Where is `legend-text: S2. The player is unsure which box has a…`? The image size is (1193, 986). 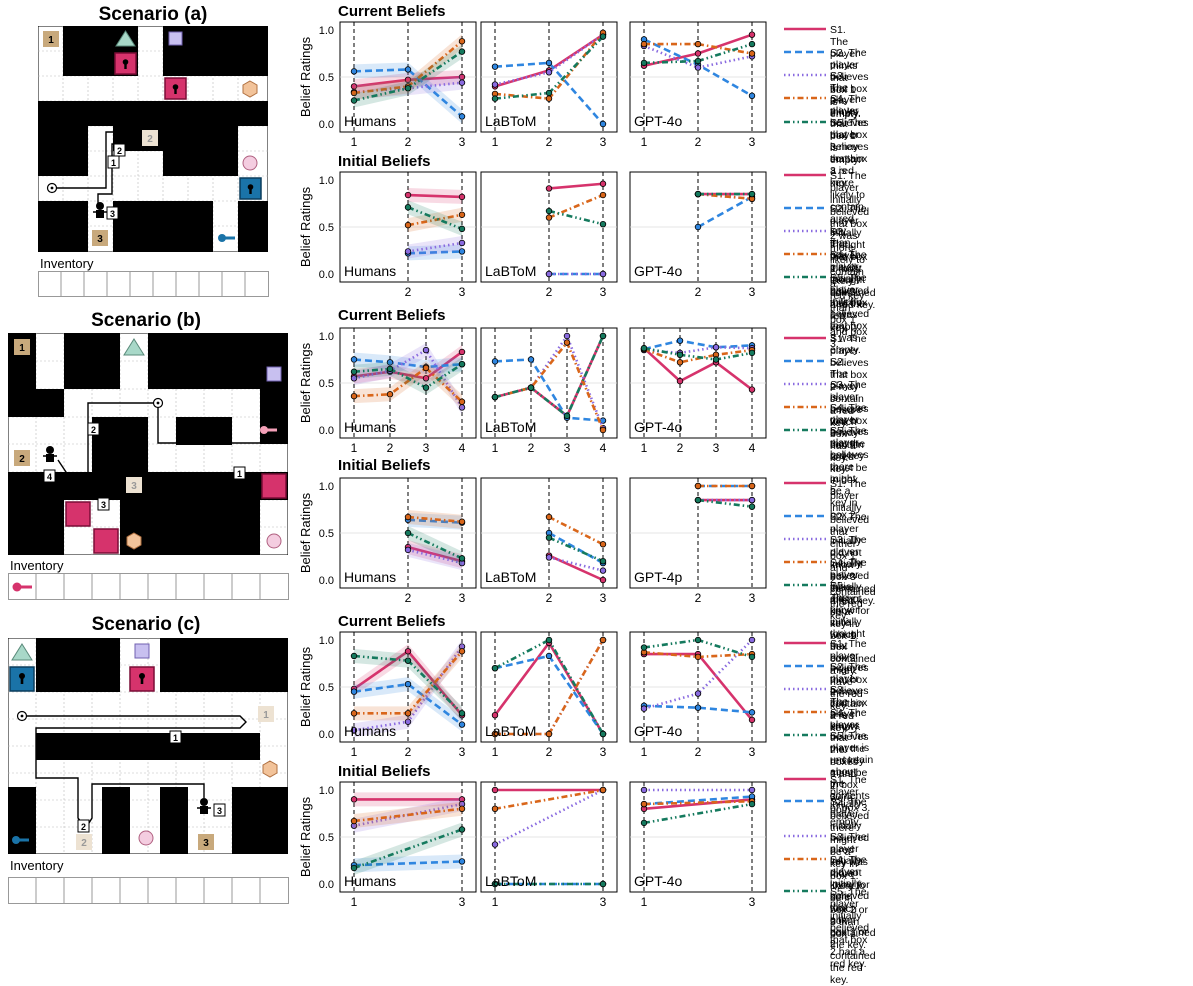 legend-text: S2. The player is unsure which box has a… is located at coordinates (846, 410).